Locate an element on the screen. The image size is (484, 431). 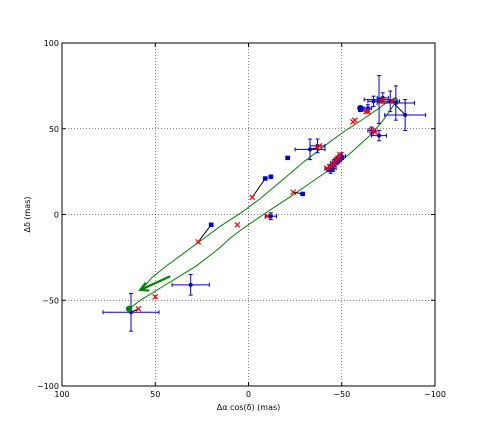
direction-arrow-shaft is located at coordinates (155, 283).